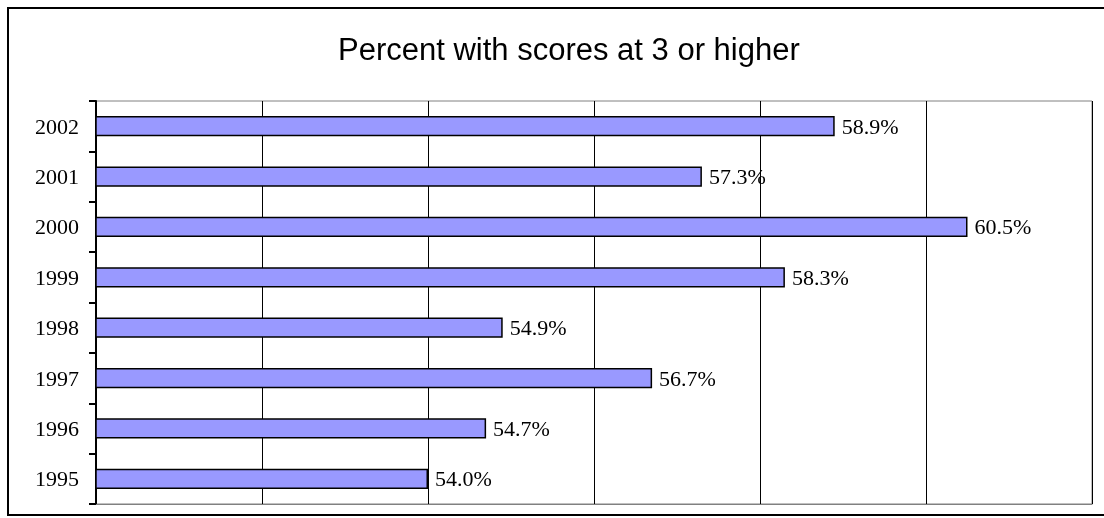 This screenshot has width=1104, height=518. I want to click on data-label: 56.7%, so click(687, 378).